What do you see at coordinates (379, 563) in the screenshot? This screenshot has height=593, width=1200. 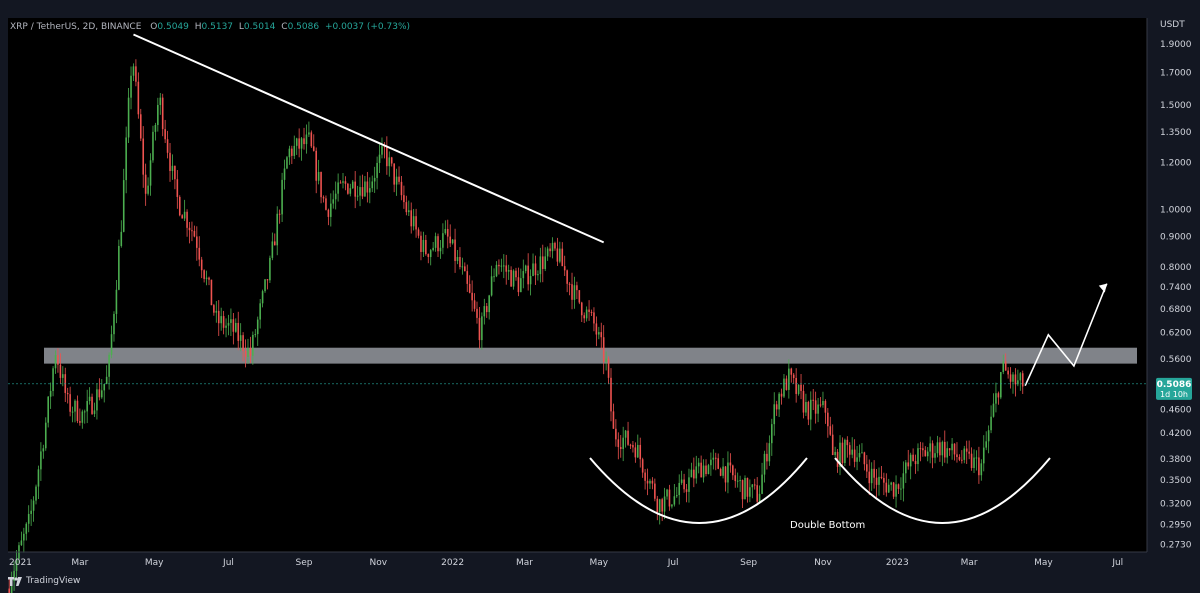 I see `x-tick-label: Nov` at bounding box center [379, 563].